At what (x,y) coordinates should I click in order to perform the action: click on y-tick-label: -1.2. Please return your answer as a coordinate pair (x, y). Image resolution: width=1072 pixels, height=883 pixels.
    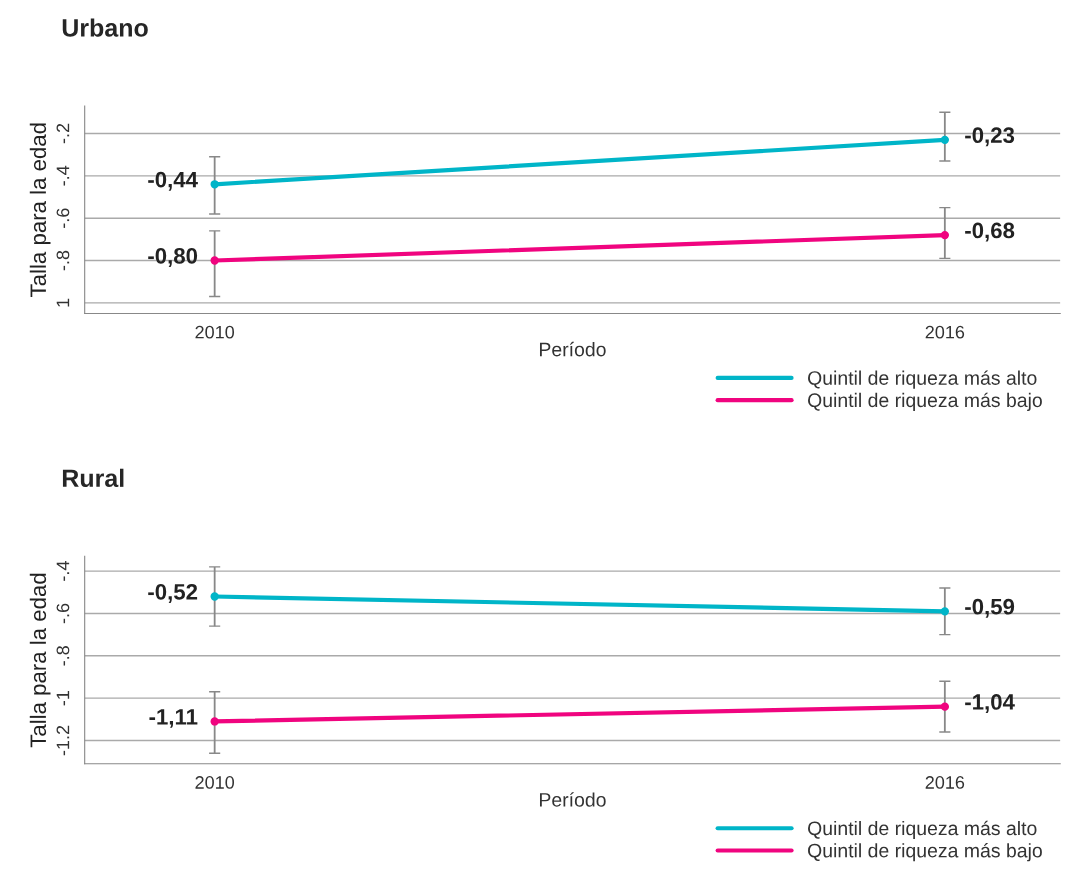
    Looking at the image, I should click on (63, 740).